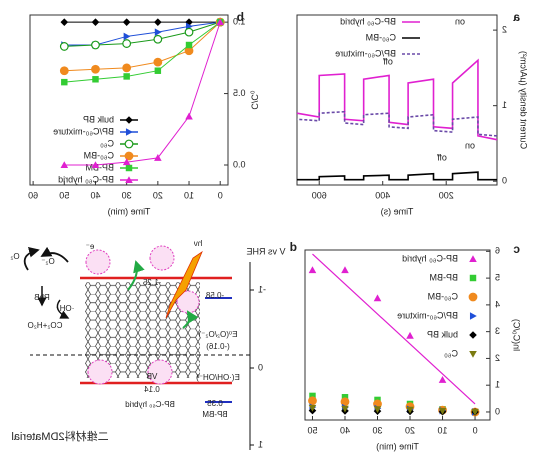 The image size is (538, 461). What do you see at coordinates (497, 251) in the screenshot?
I see `y-tick-label: 6` at bounding box center [497, 251].